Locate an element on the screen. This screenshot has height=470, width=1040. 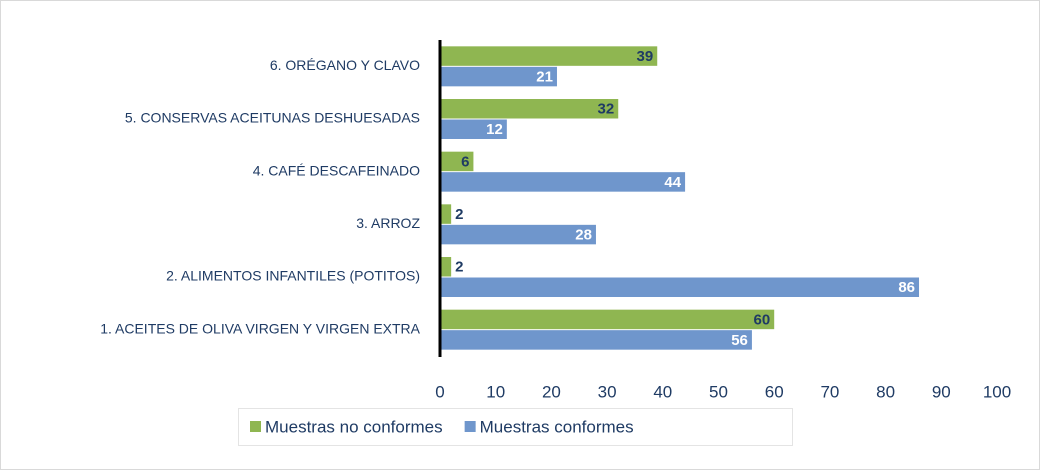
data-label: 28 is located at coordinates (583, 235).